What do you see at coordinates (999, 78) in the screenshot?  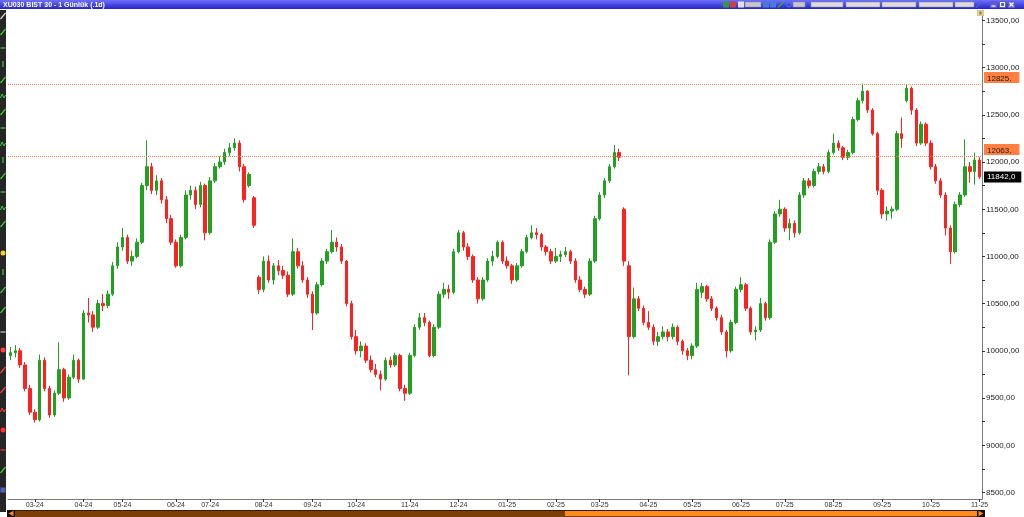 I see `ref-line-label: 12825,` at bounding box center [999, 78].